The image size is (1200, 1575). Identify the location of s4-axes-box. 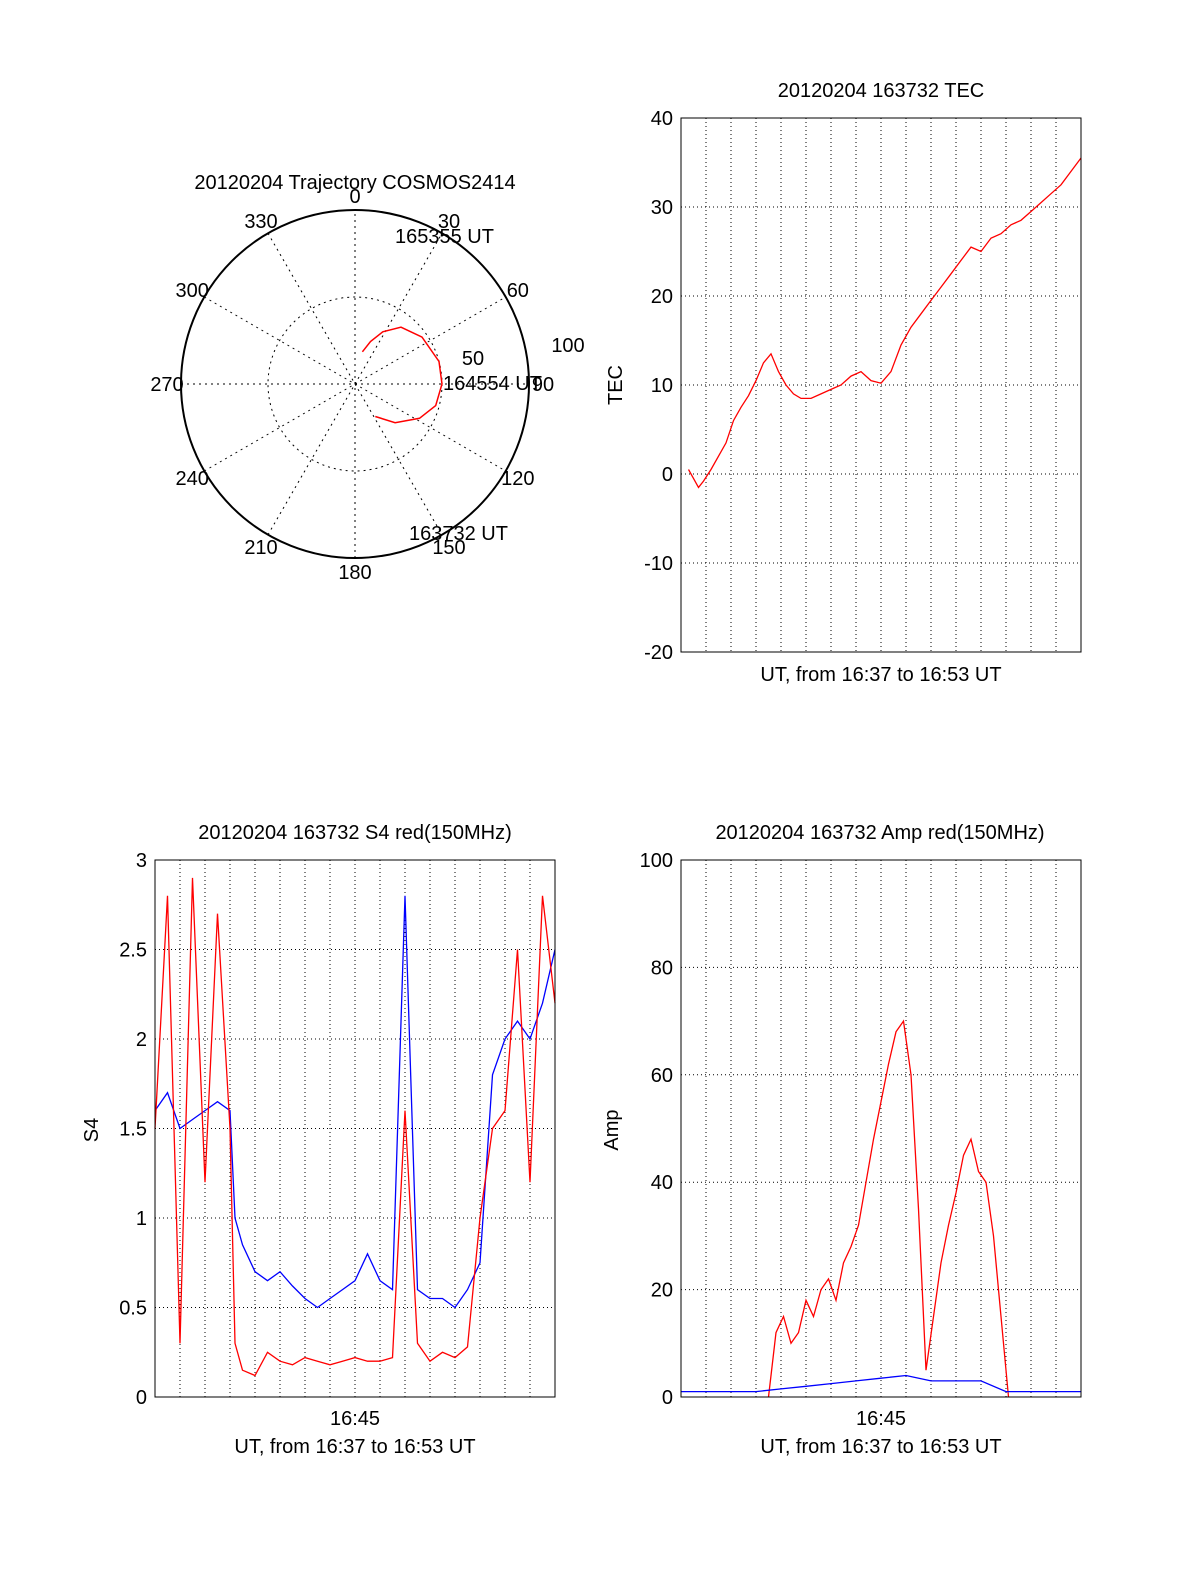
(355, 1128).